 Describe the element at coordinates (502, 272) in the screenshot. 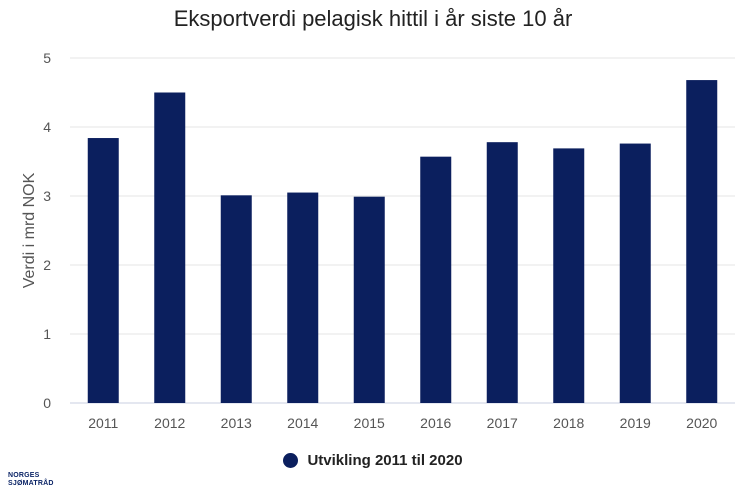

I see `bar-2017` at that location.